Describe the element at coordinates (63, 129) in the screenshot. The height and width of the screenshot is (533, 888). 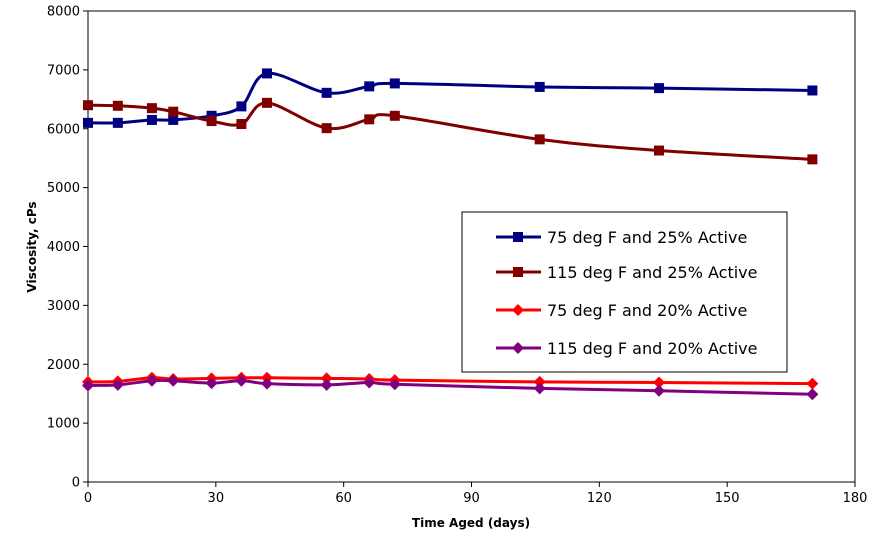
I see `y-tick-label: 6000` at that location.